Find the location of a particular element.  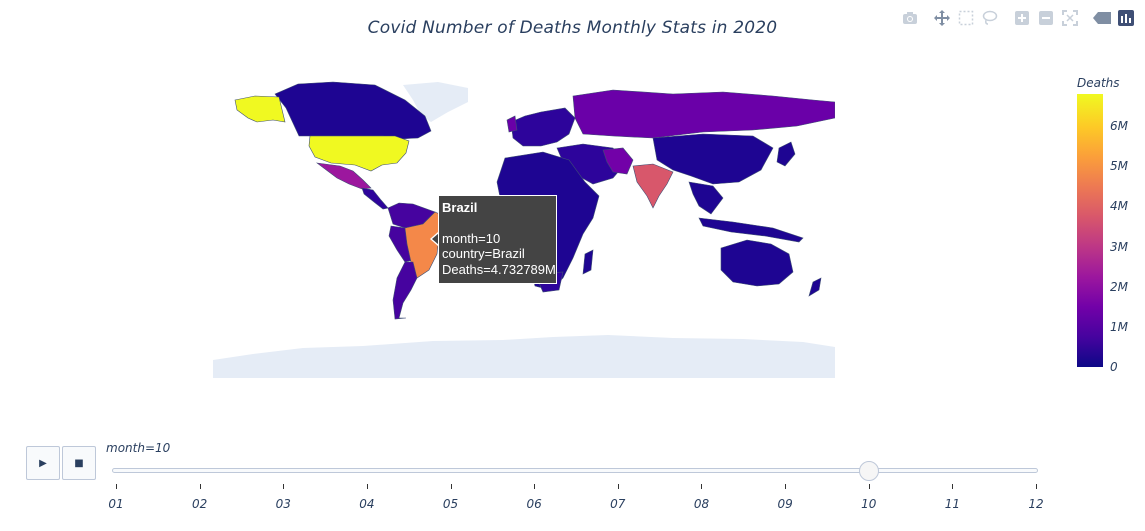

colorbar-tick-label: 2M is located at coordinates (1119, 286).